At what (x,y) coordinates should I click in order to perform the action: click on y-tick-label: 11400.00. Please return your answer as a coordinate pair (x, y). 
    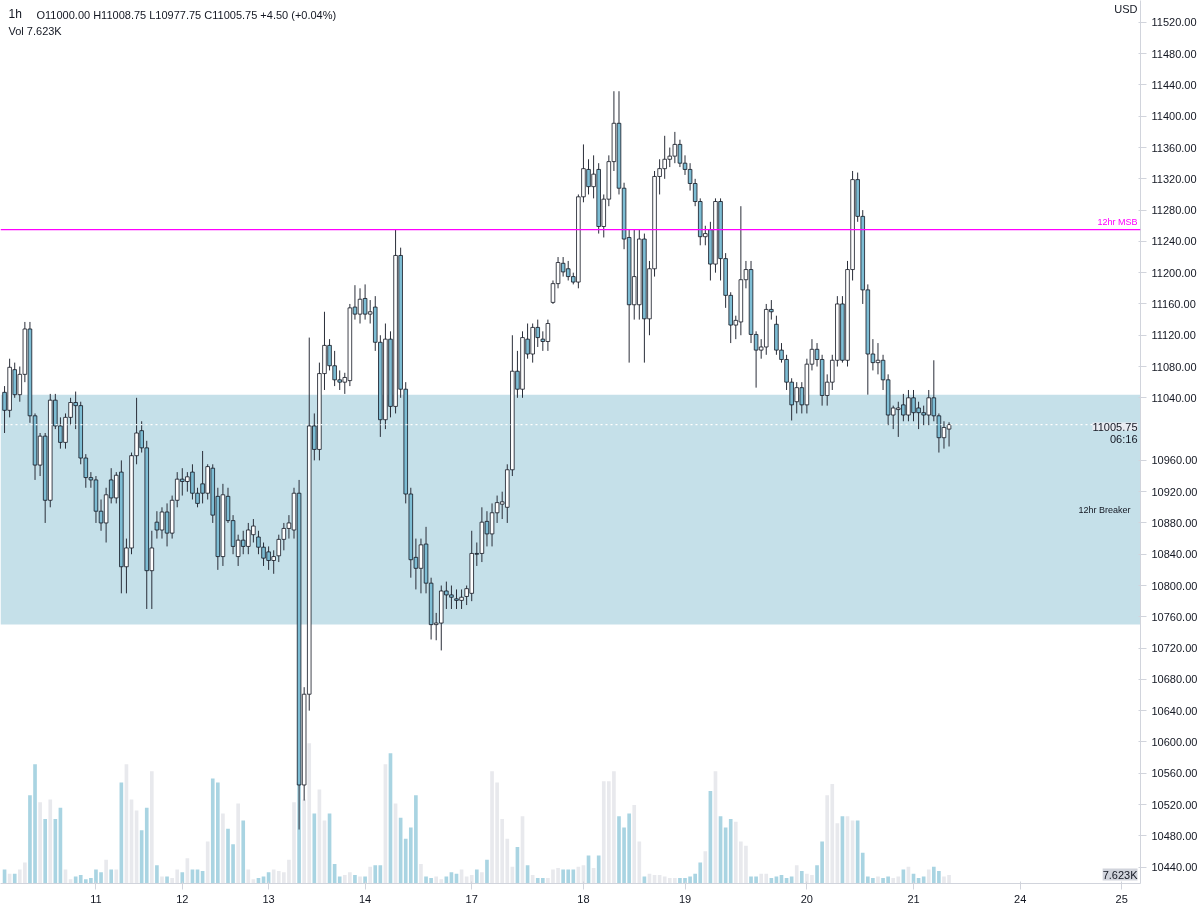
    Looking at the image, I should click on (1174, 116).